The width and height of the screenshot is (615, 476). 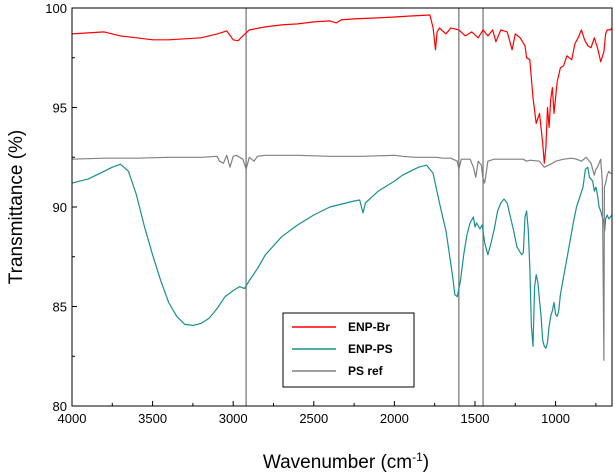 I want to click on y-tick-label: 90, so click(x=60, y=207).